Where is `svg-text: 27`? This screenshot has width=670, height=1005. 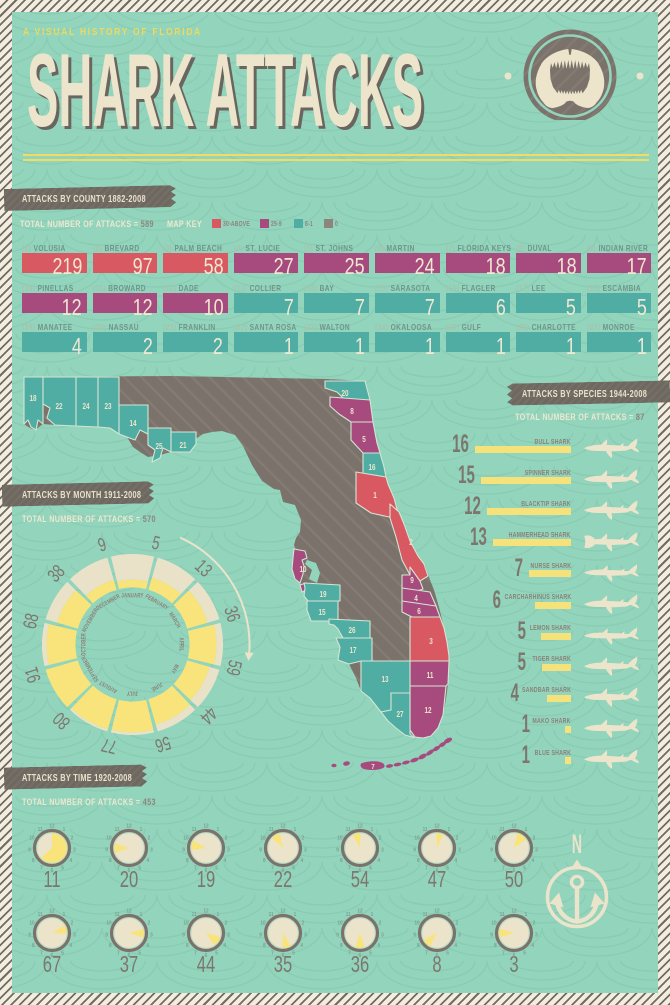 svg-text: 27 is located at coordinates (399, 714).